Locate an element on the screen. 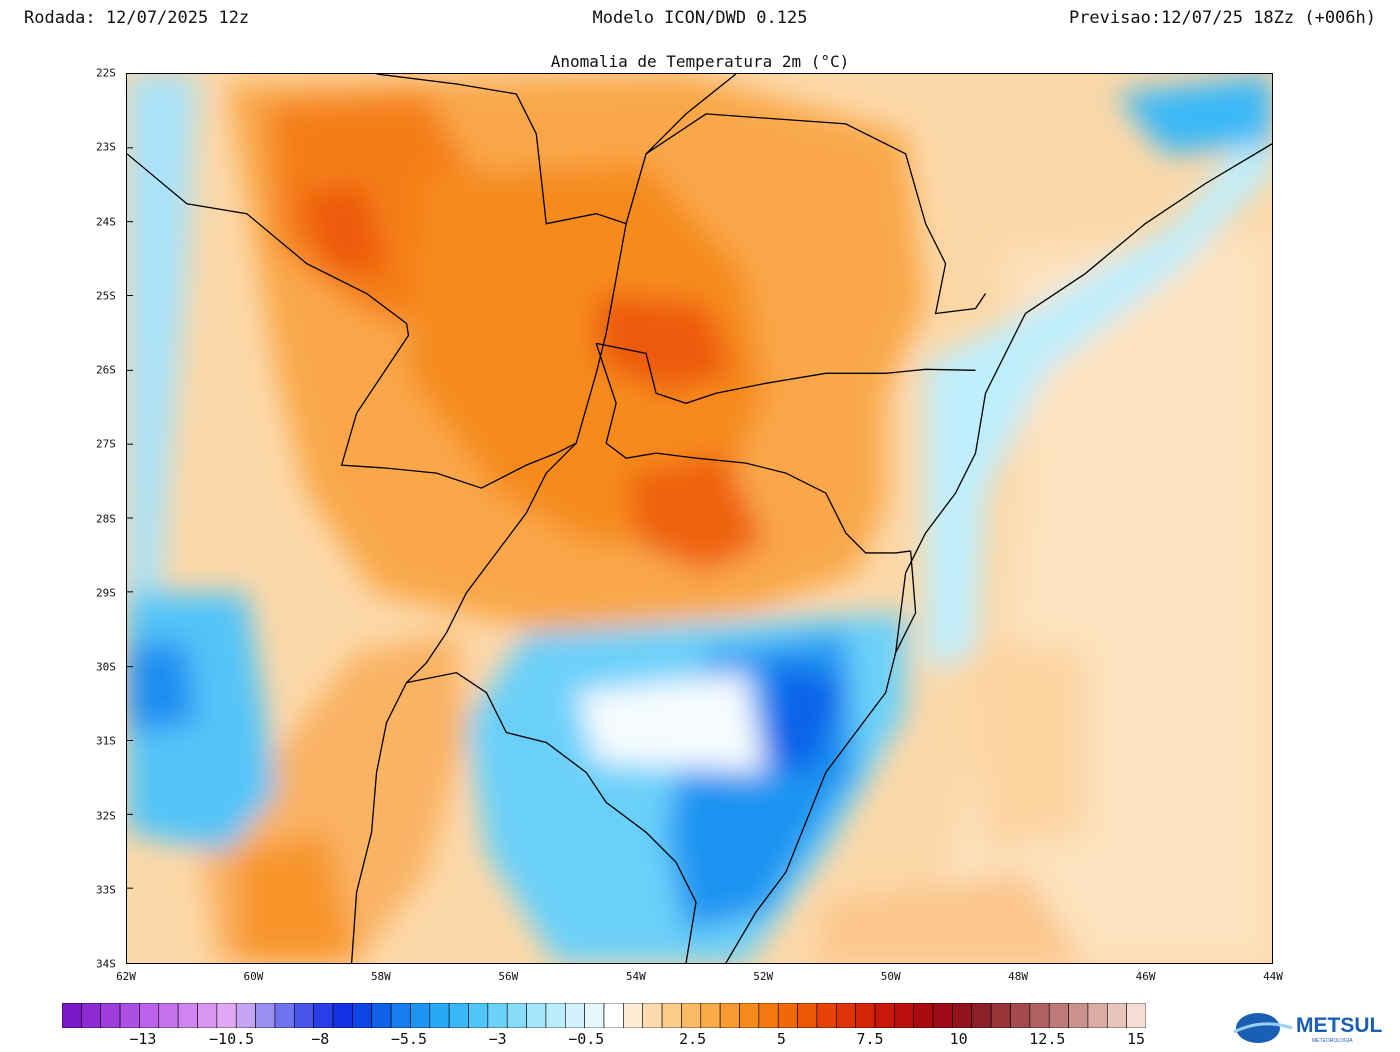  lat-label: 25S is located at coordinates (106, 296).